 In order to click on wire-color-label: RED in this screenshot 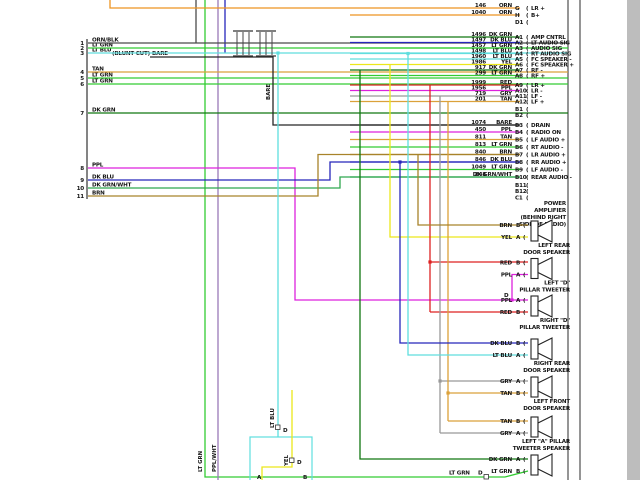, I will do `click(506, 83)`.